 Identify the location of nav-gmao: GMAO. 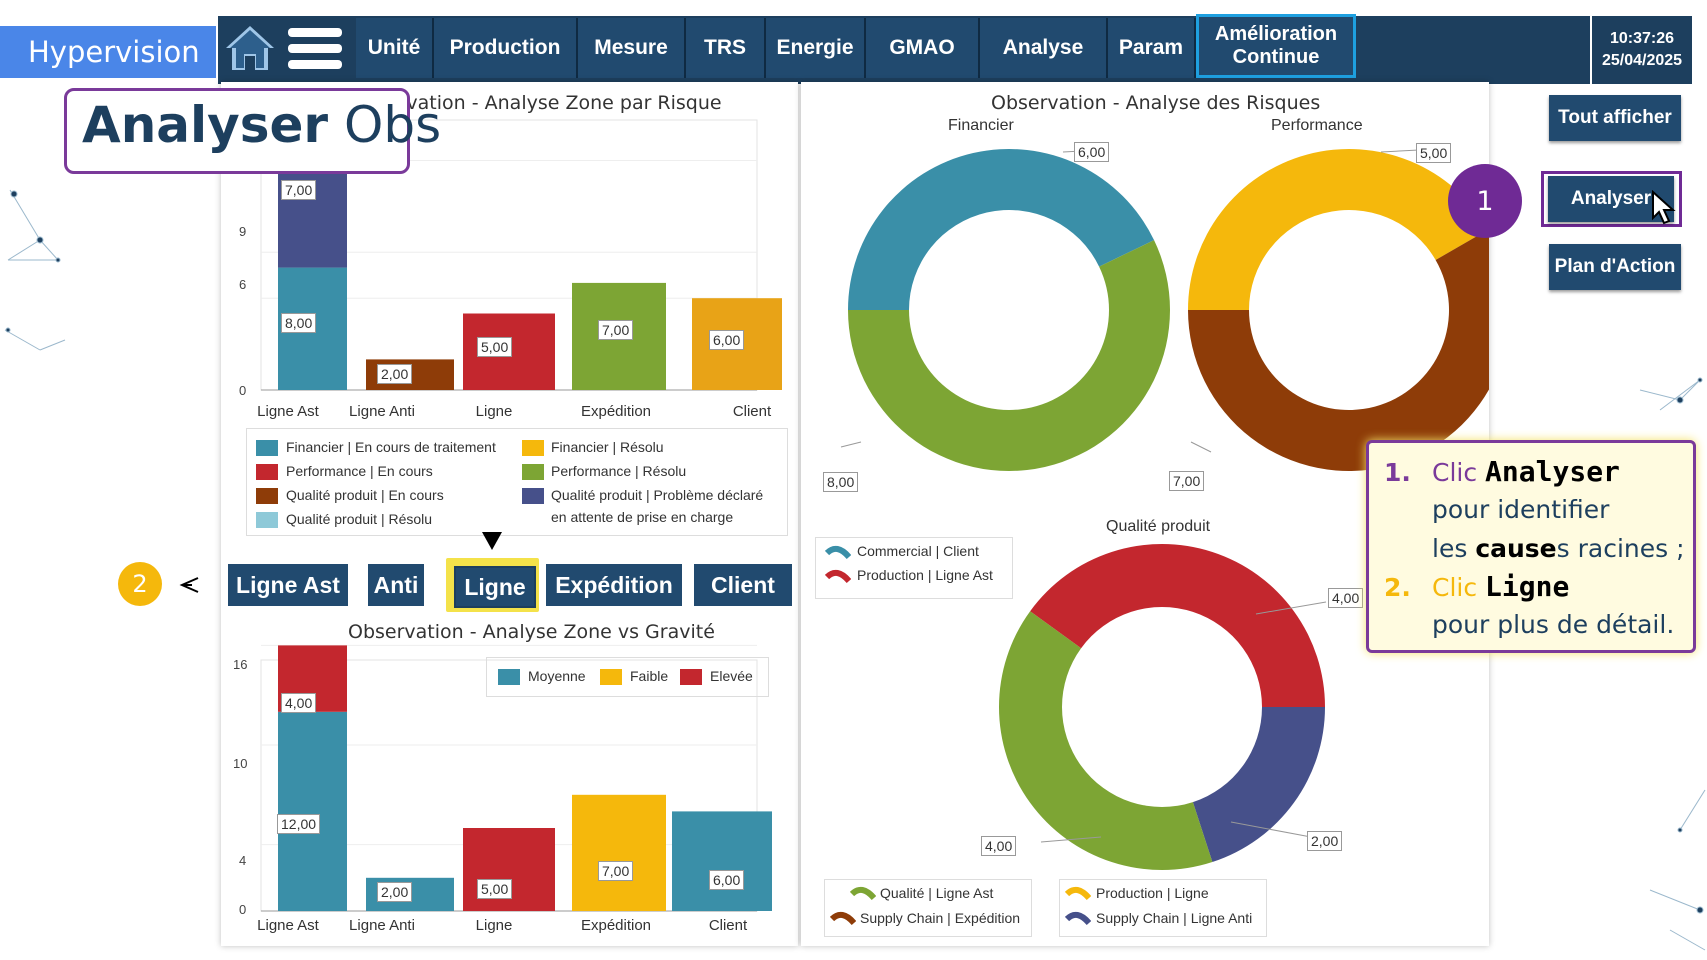
(923, 48).